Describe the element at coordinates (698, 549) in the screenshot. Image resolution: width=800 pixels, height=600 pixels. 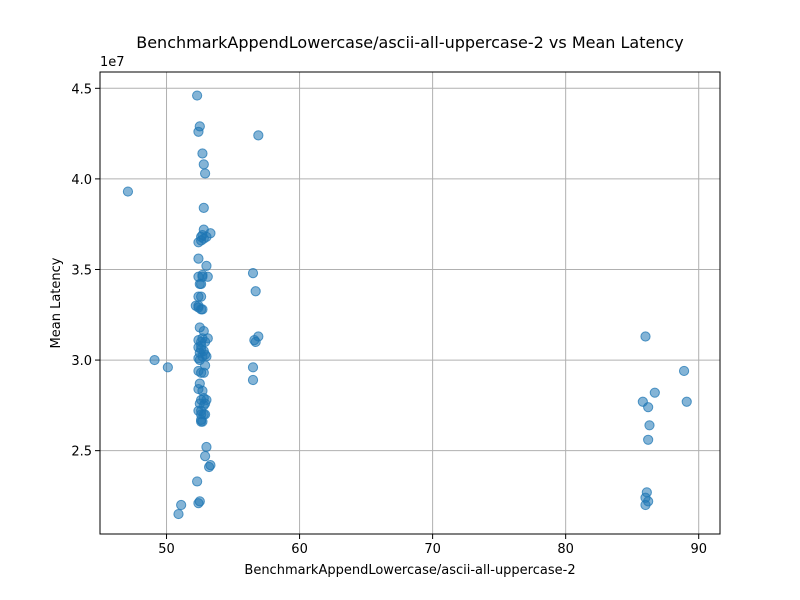
I see `x-tick-label: 90` at that location.